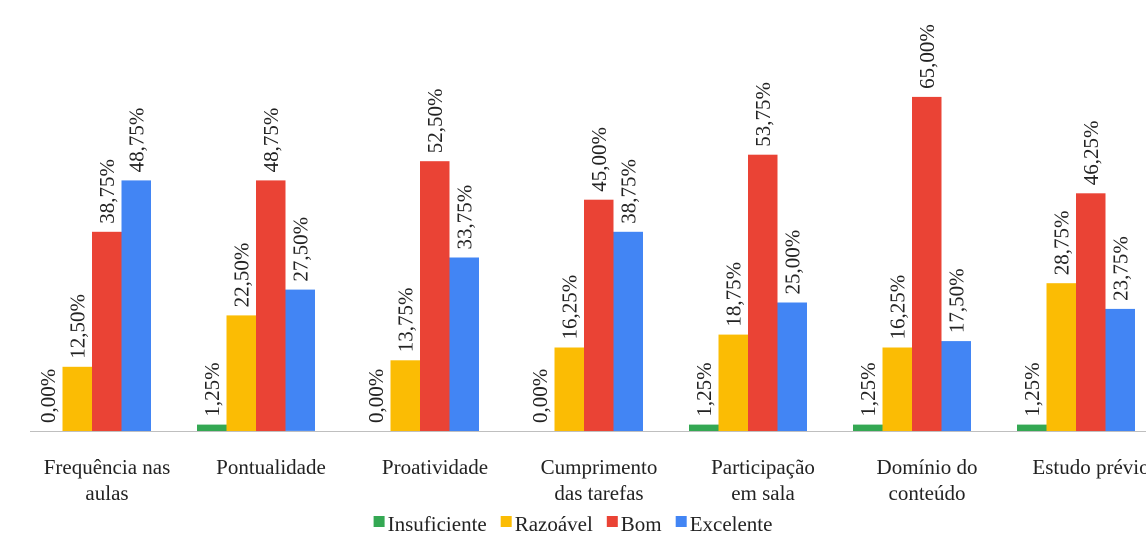  Describe the element at coordinates (733, 294) in the screenshot. I see `data-label: 18,75%` at that location.